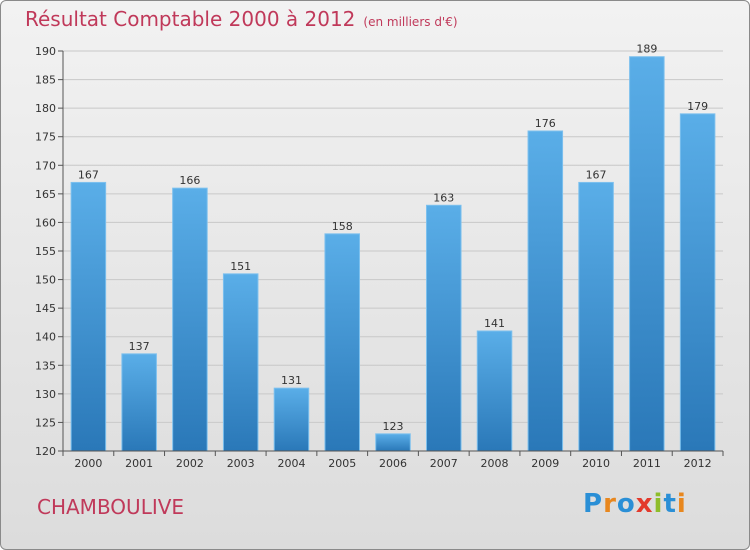 The image size is (750, 550). What do you see at coordinates (45, 422) in the screenshot?
I see `y-tick-label: 125` at bounding box center [45, 422].